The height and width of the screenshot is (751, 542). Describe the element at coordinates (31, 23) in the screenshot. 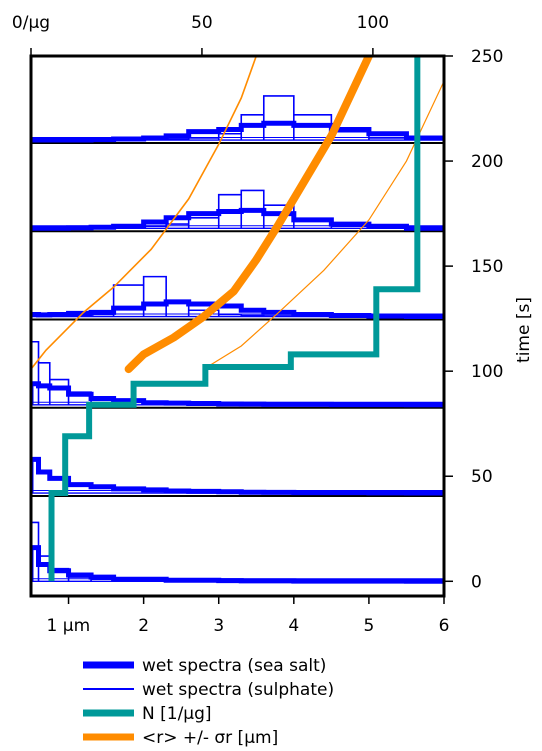

I see `top-tick-label: 0/µg` at that location.